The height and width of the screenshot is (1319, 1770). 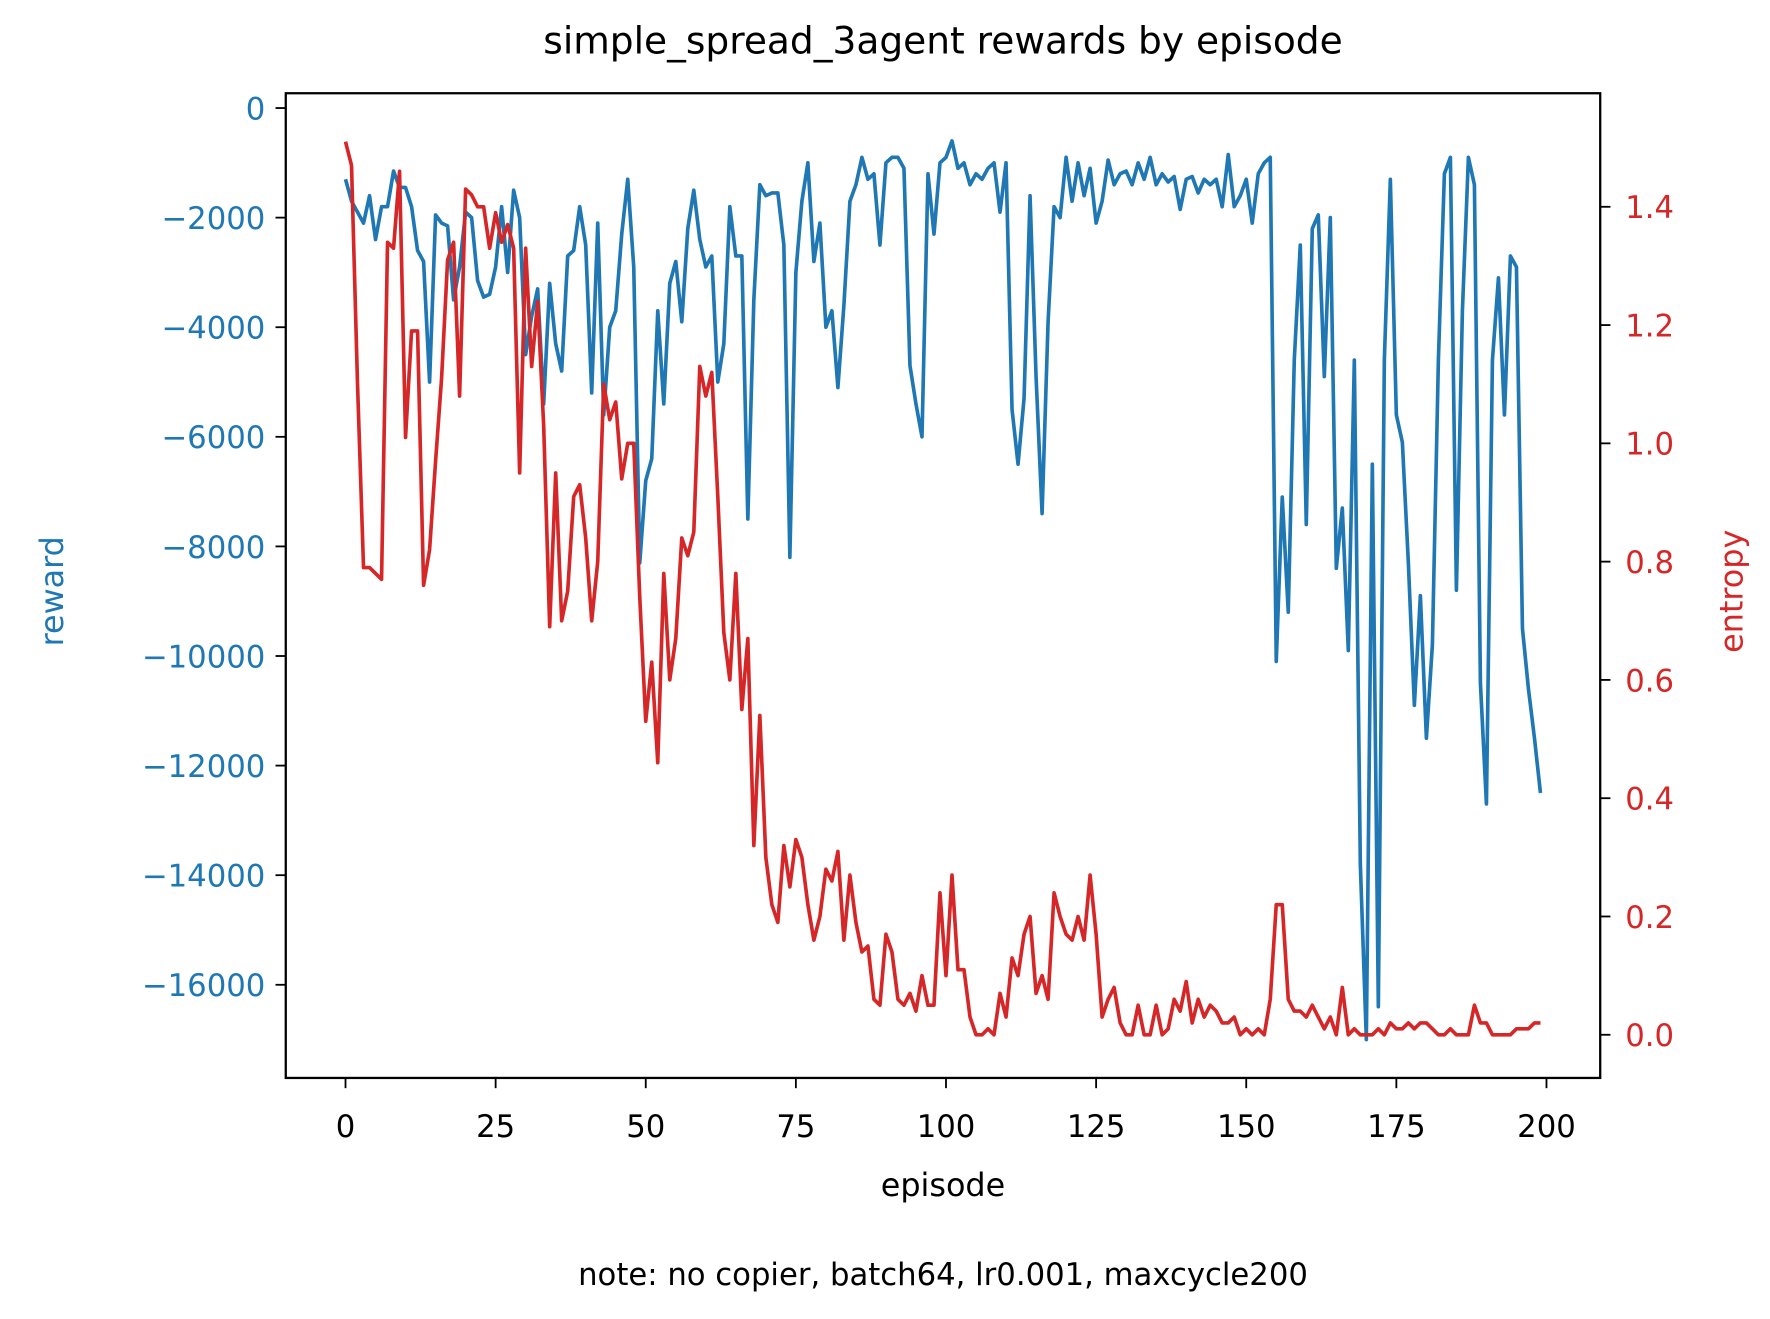 What do you see at coordinates (256, 109) in the screenshot?
I see `y-tick-label: 0` at bounding box center [256, 109].